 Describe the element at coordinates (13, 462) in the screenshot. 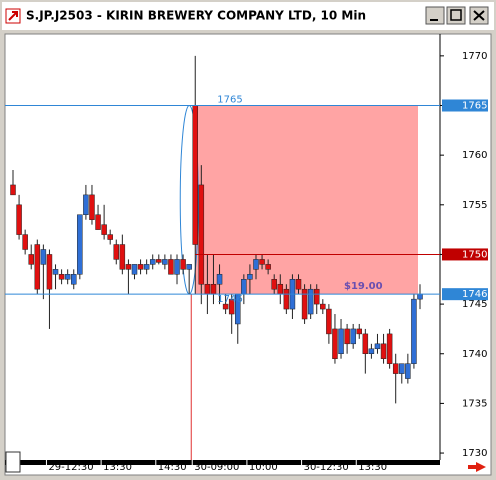

I see `scroll-thumb` at that location.